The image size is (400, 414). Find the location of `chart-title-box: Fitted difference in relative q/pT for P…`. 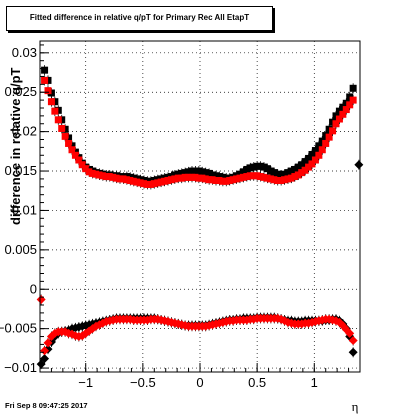

chart-title-box: Fitted difference in relative q/pT for P… is located at coordinates (139, 18).